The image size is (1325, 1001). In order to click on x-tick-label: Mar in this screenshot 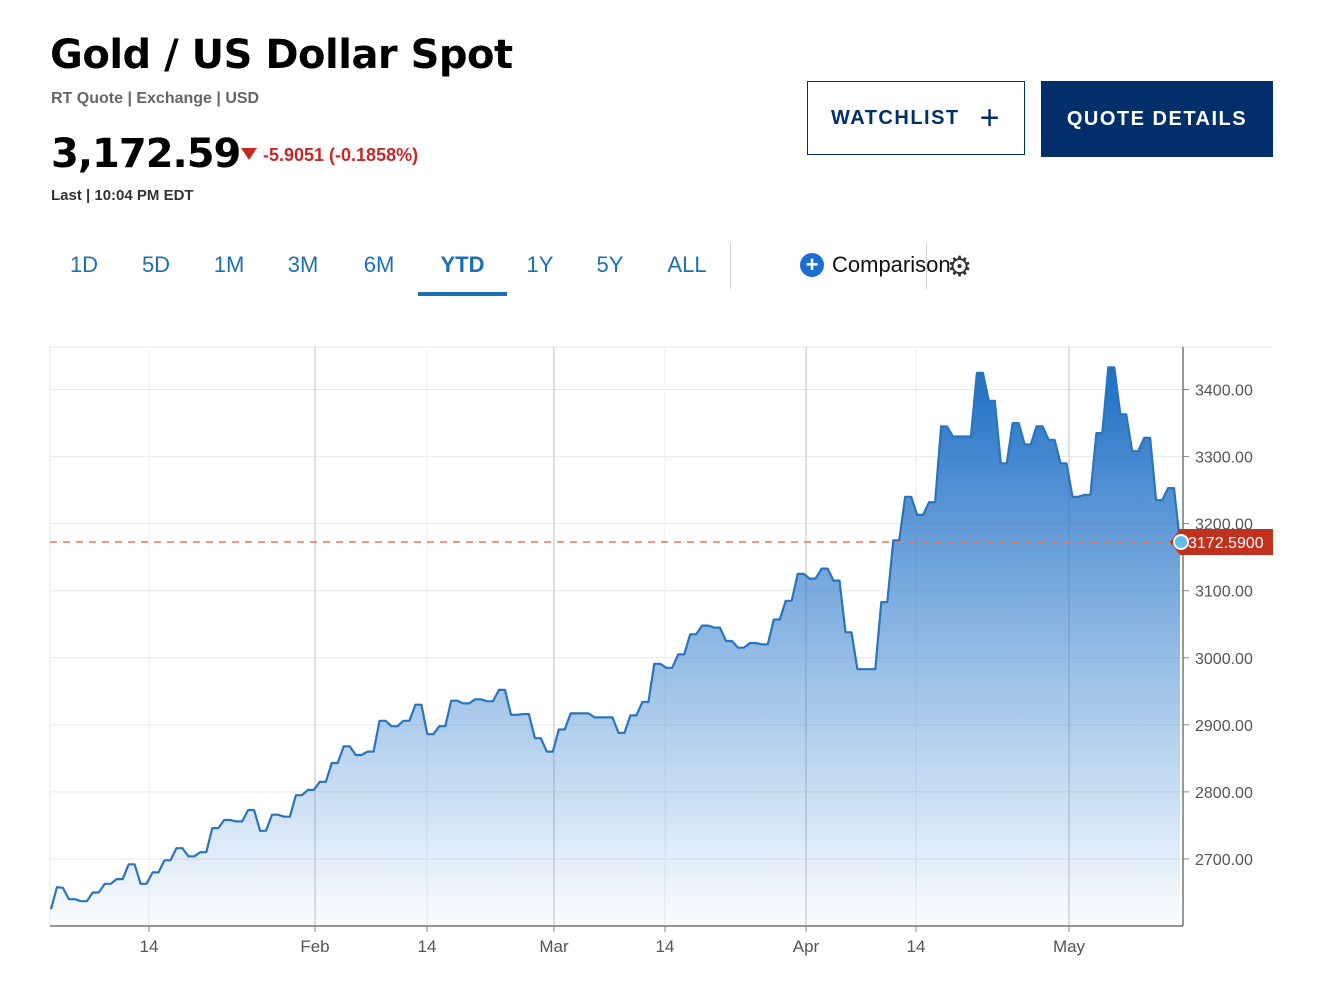, I will do `click(554, 946)`.